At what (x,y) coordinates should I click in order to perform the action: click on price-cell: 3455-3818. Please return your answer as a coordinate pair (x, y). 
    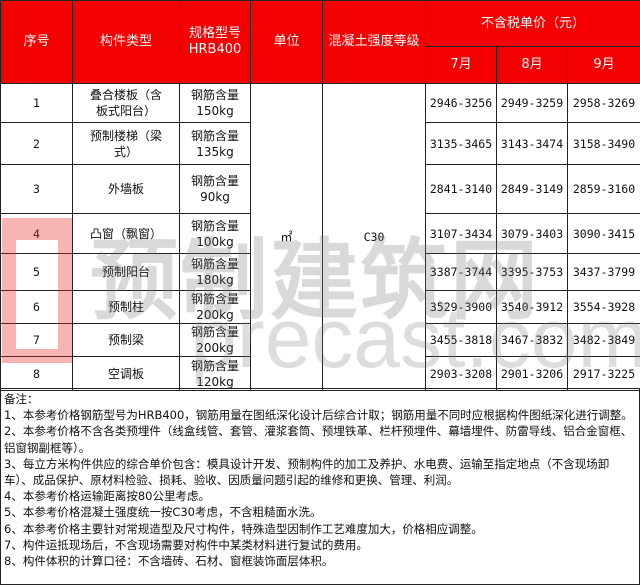
    Looking at the image, I should click on (461, 340).